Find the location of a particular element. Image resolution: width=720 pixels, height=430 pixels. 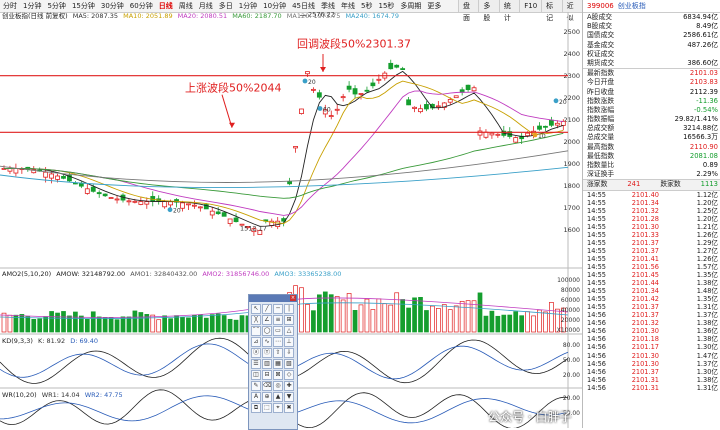

right-tab: 多股 is located at coordinates (489, 11).